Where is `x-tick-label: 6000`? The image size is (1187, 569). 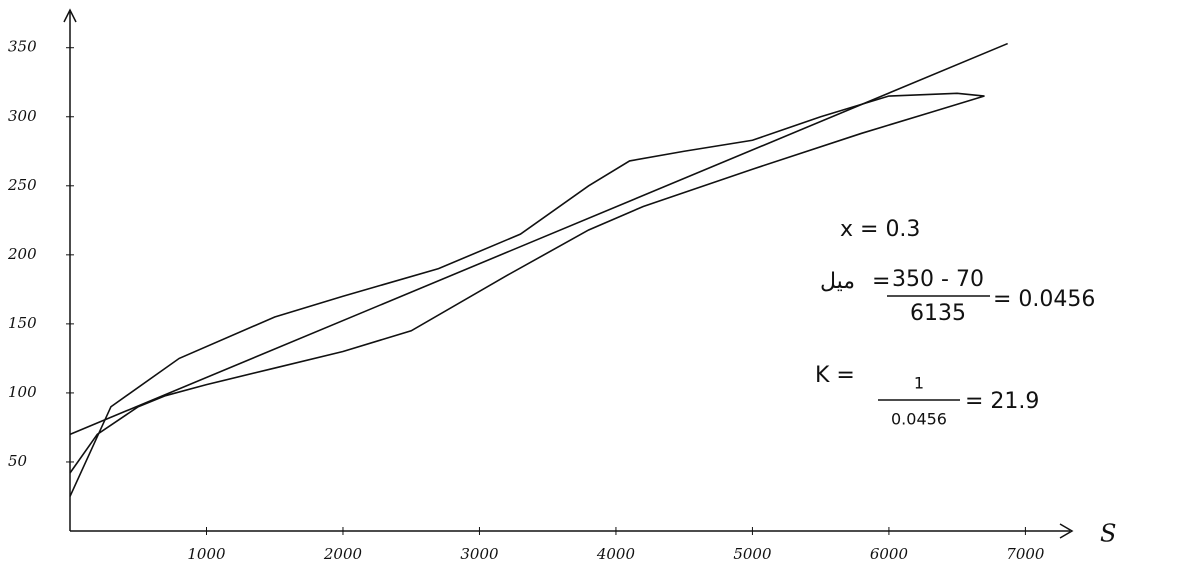 x-tick-label: 6000 is located at coordinates (889, 554).